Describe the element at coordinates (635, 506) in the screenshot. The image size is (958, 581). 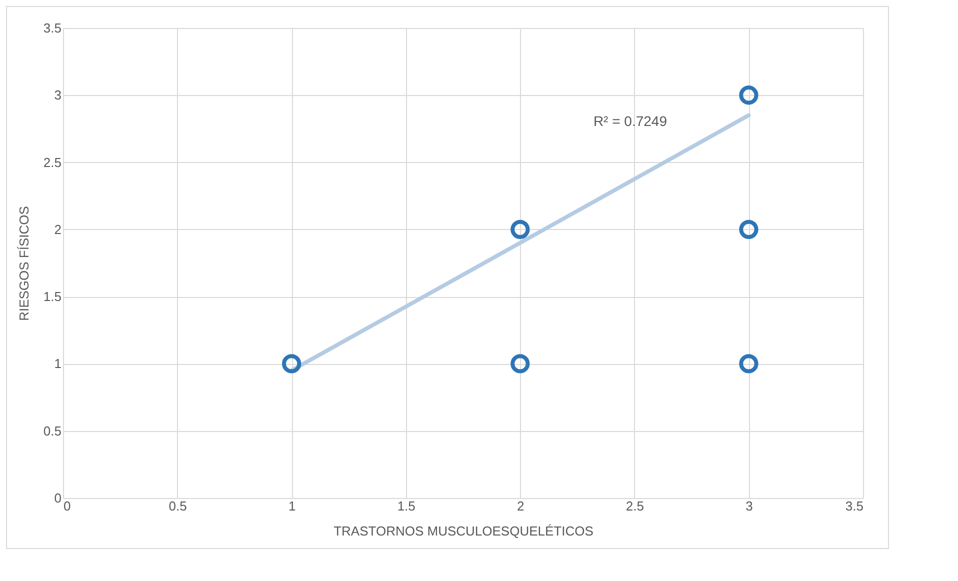
I see `x-tick-label: 2.5` at that location.